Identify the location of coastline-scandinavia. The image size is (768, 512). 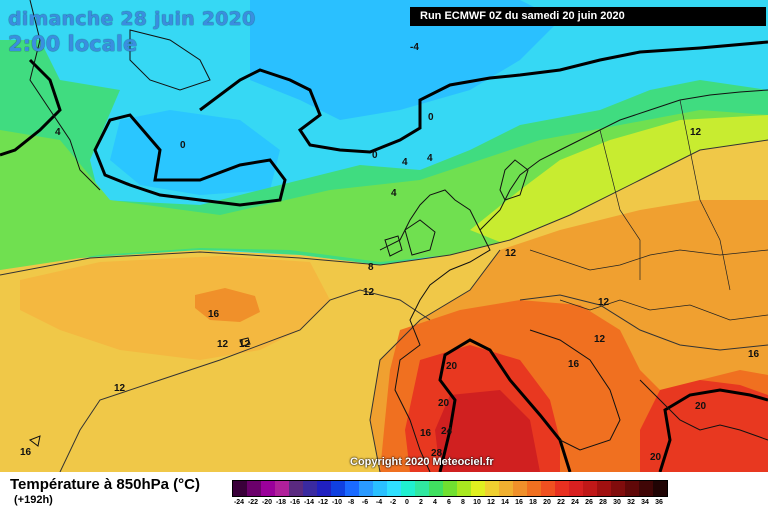
(623, 160).